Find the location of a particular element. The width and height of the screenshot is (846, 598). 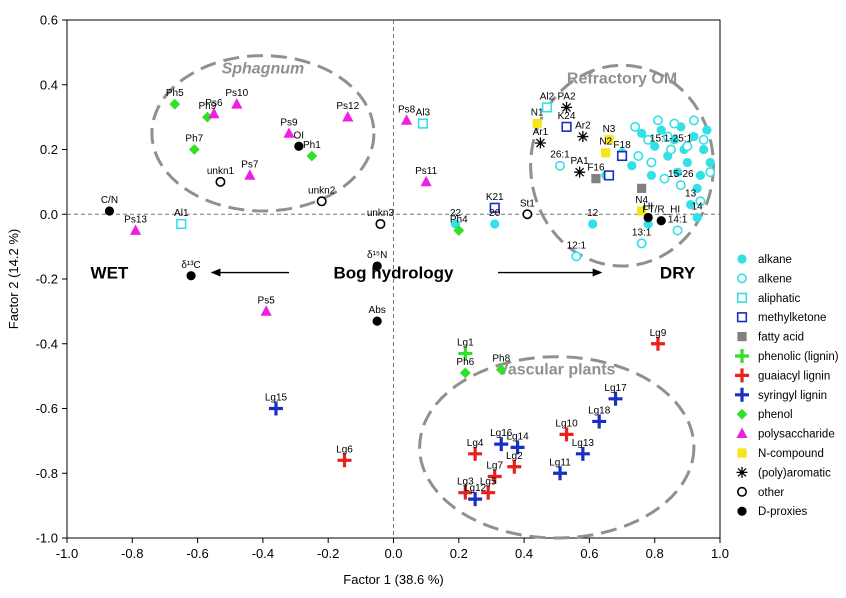

x-tick-label-7: 0.4 is located at coordinates (524, 553).